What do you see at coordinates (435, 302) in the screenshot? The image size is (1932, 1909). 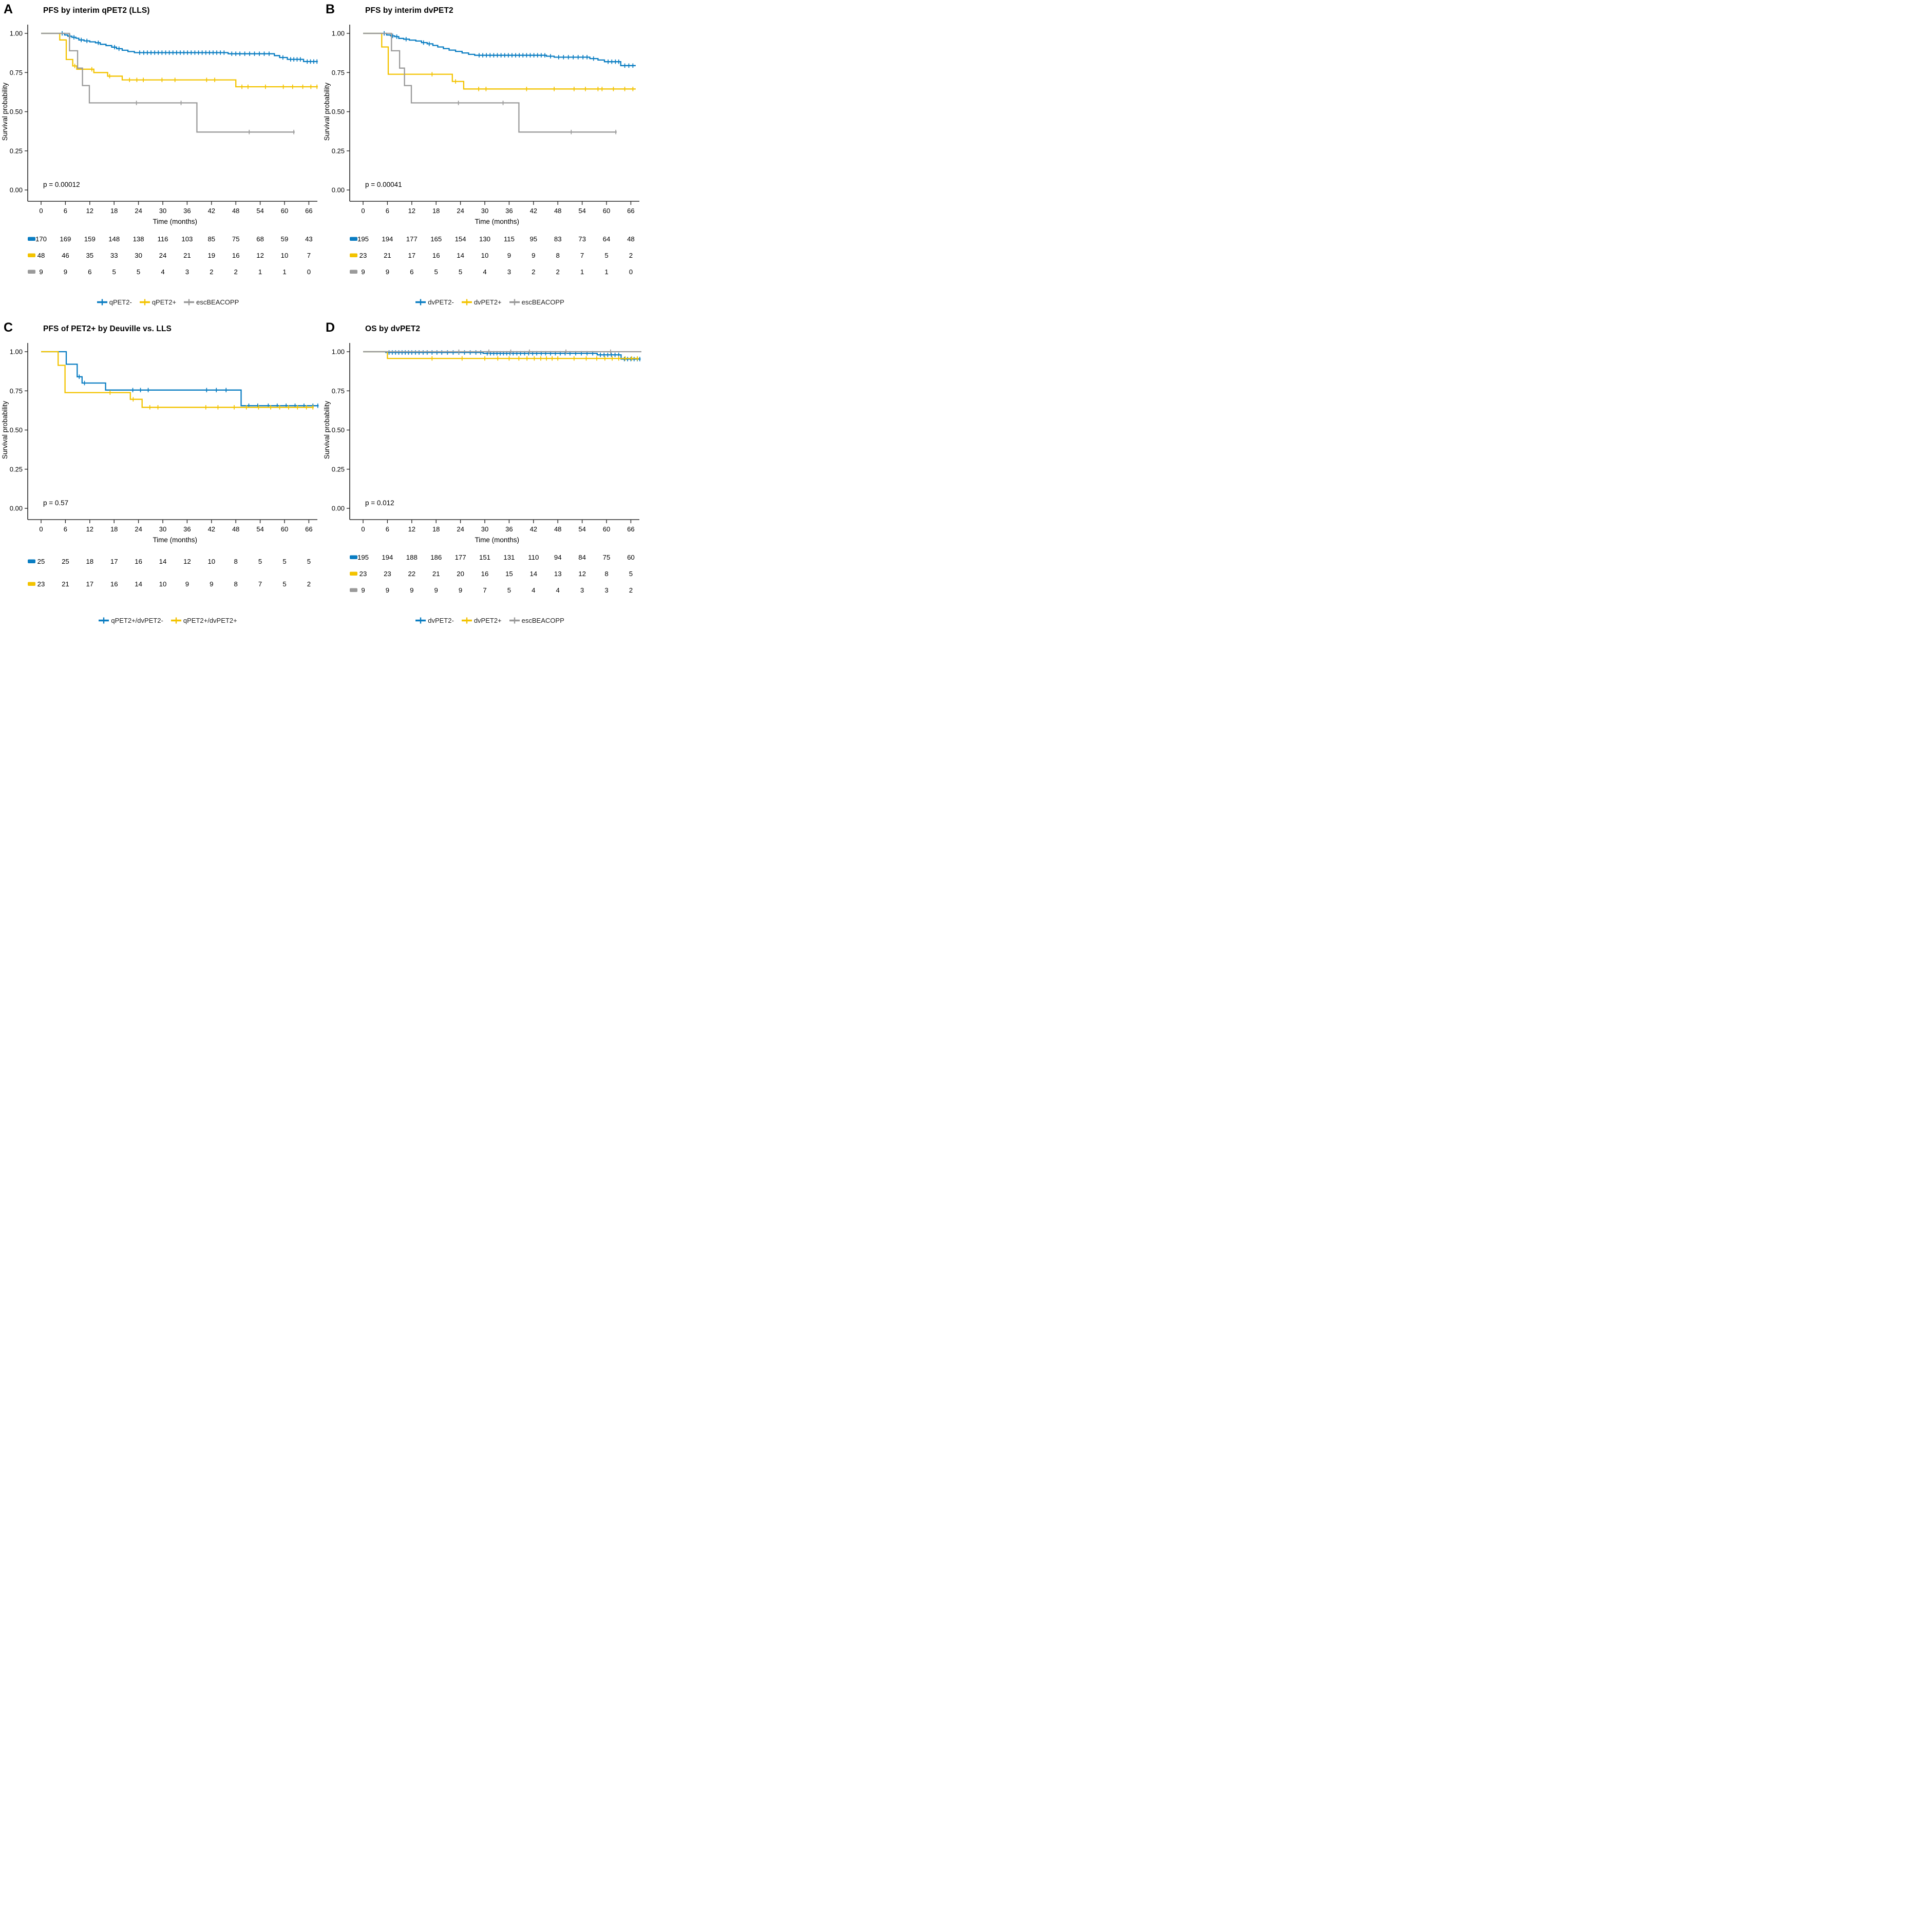 I see `legend-item: dvPET2-` at bounding box center [435, 302].